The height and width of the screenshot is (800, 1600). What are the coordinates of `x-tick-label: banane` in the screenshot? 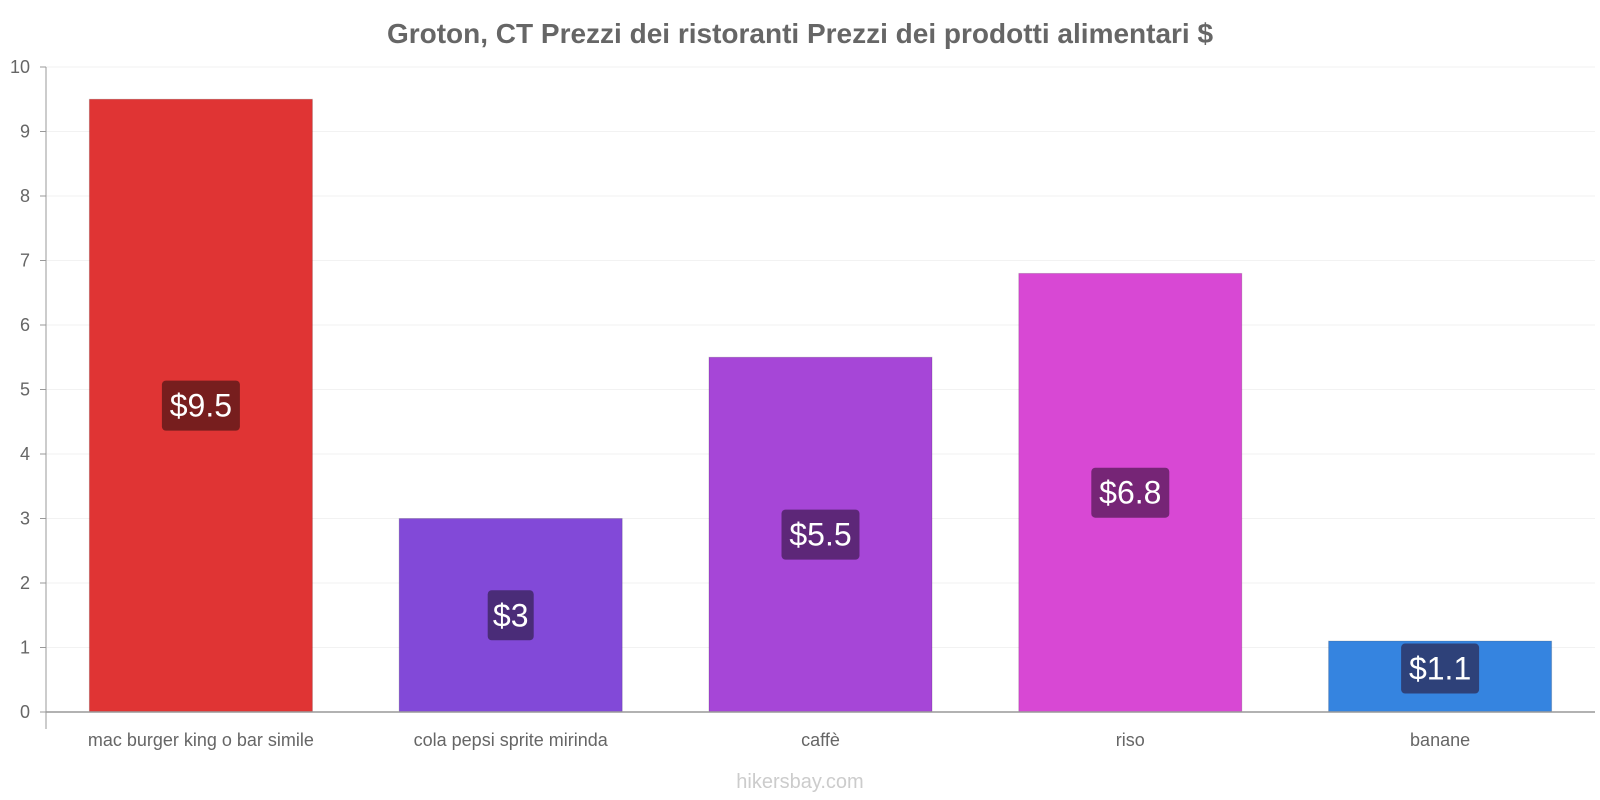 It's located at (1440, 740).